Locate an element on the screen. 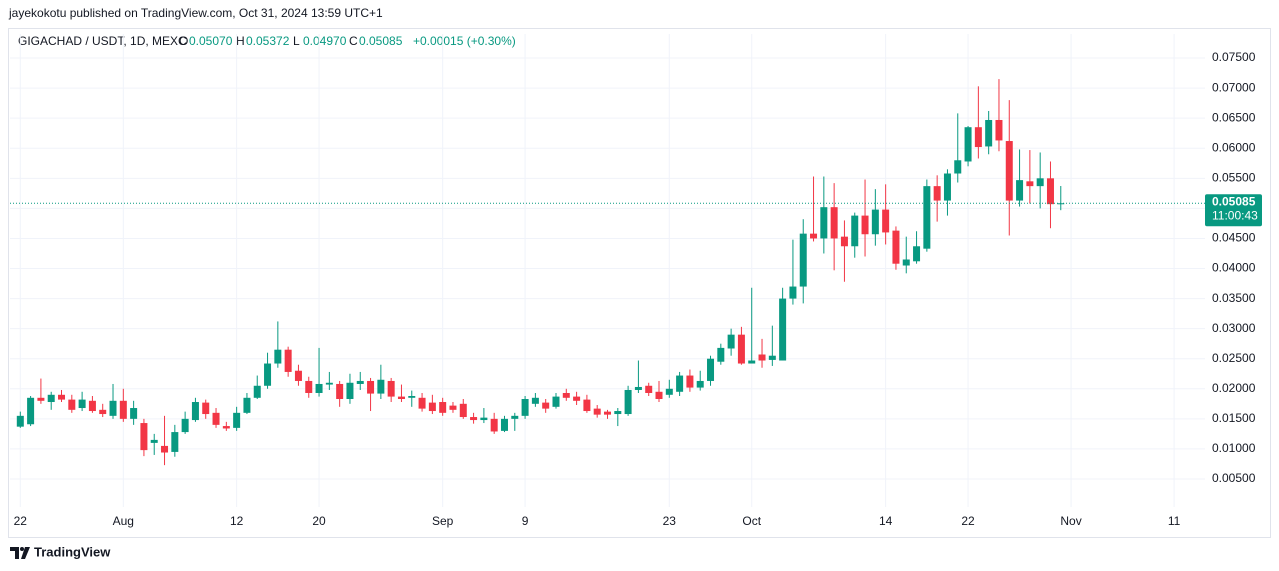  last-price-tag is located at coordinates (1233, 210).